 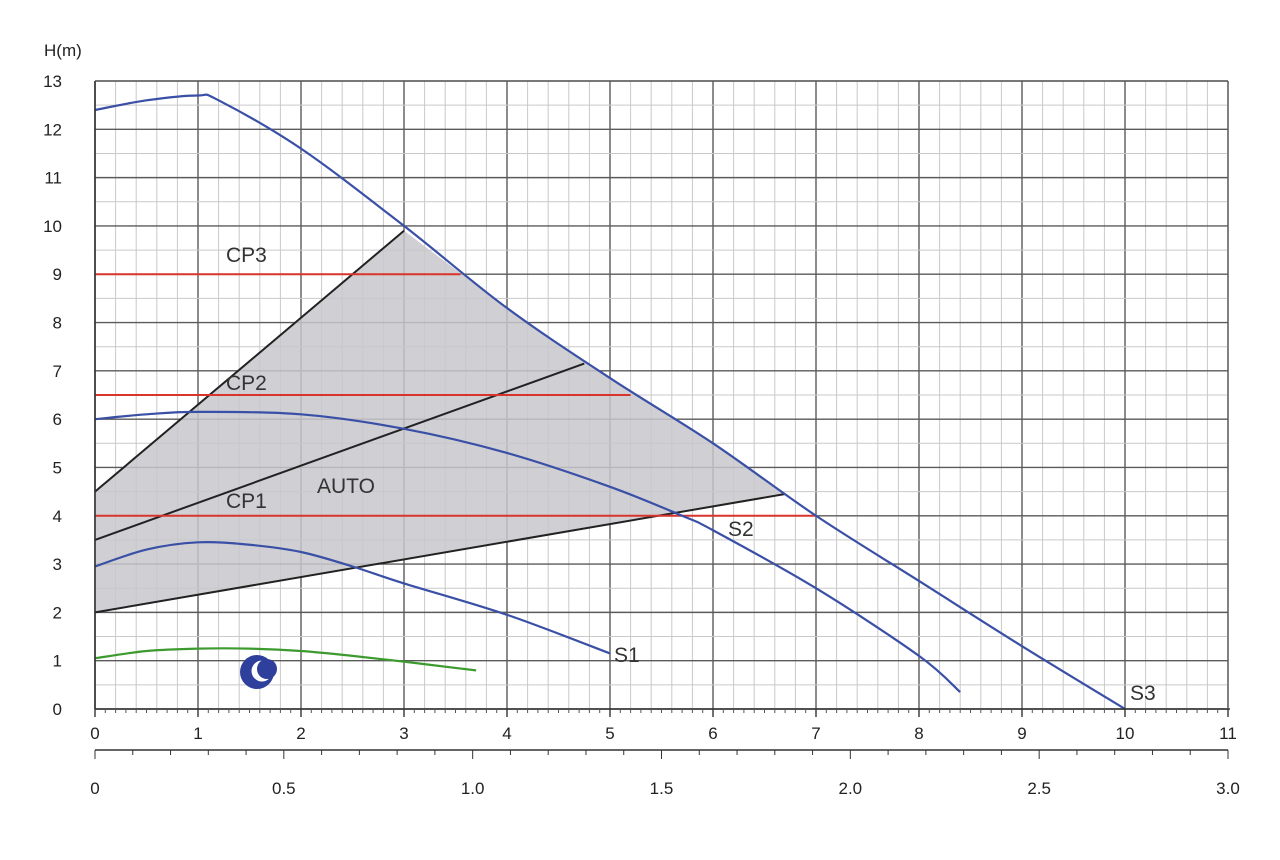 What do you see at coordinates (57, 467) in the screenshot?
I see `y-tick-label: 5` at bounding box center [57, 467].